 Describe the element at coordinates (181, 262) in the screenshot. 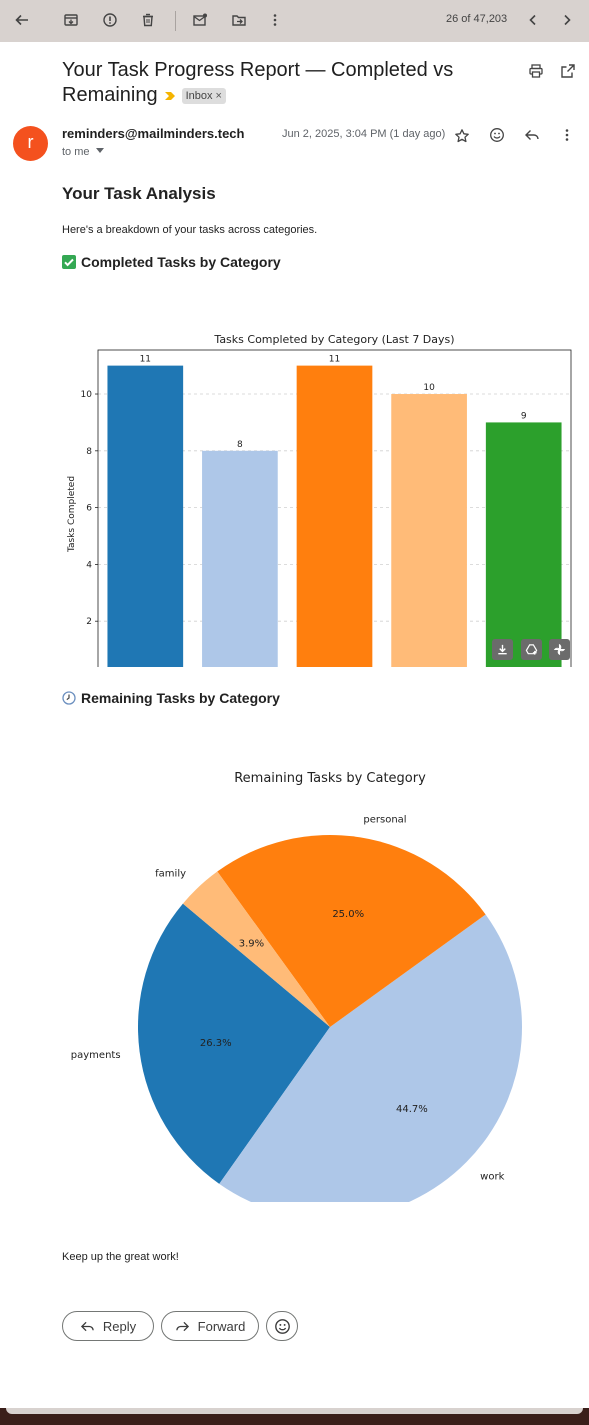

I see `completed-heading-text: Completed Tasks by Category` at that location.